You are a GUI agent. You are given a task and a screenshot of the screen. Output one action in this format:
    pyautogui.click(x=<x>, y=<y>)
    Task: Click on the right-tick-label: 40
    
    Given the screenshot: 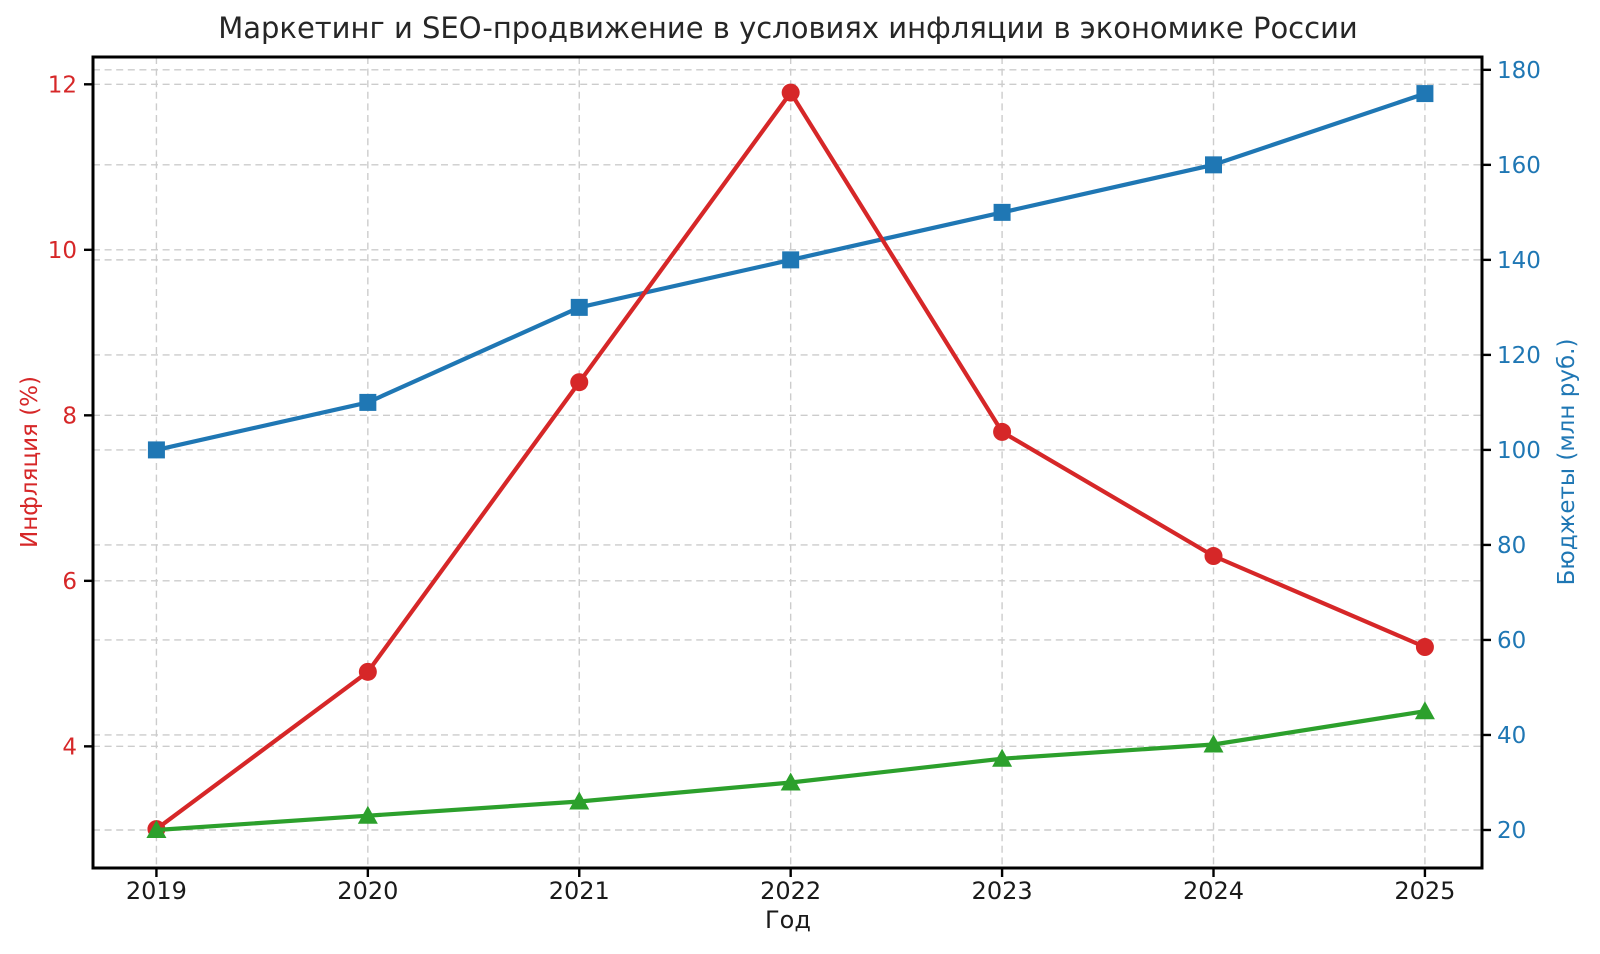 What is the action you would take?
    pyautogui.click(x=1511, y=736)
    